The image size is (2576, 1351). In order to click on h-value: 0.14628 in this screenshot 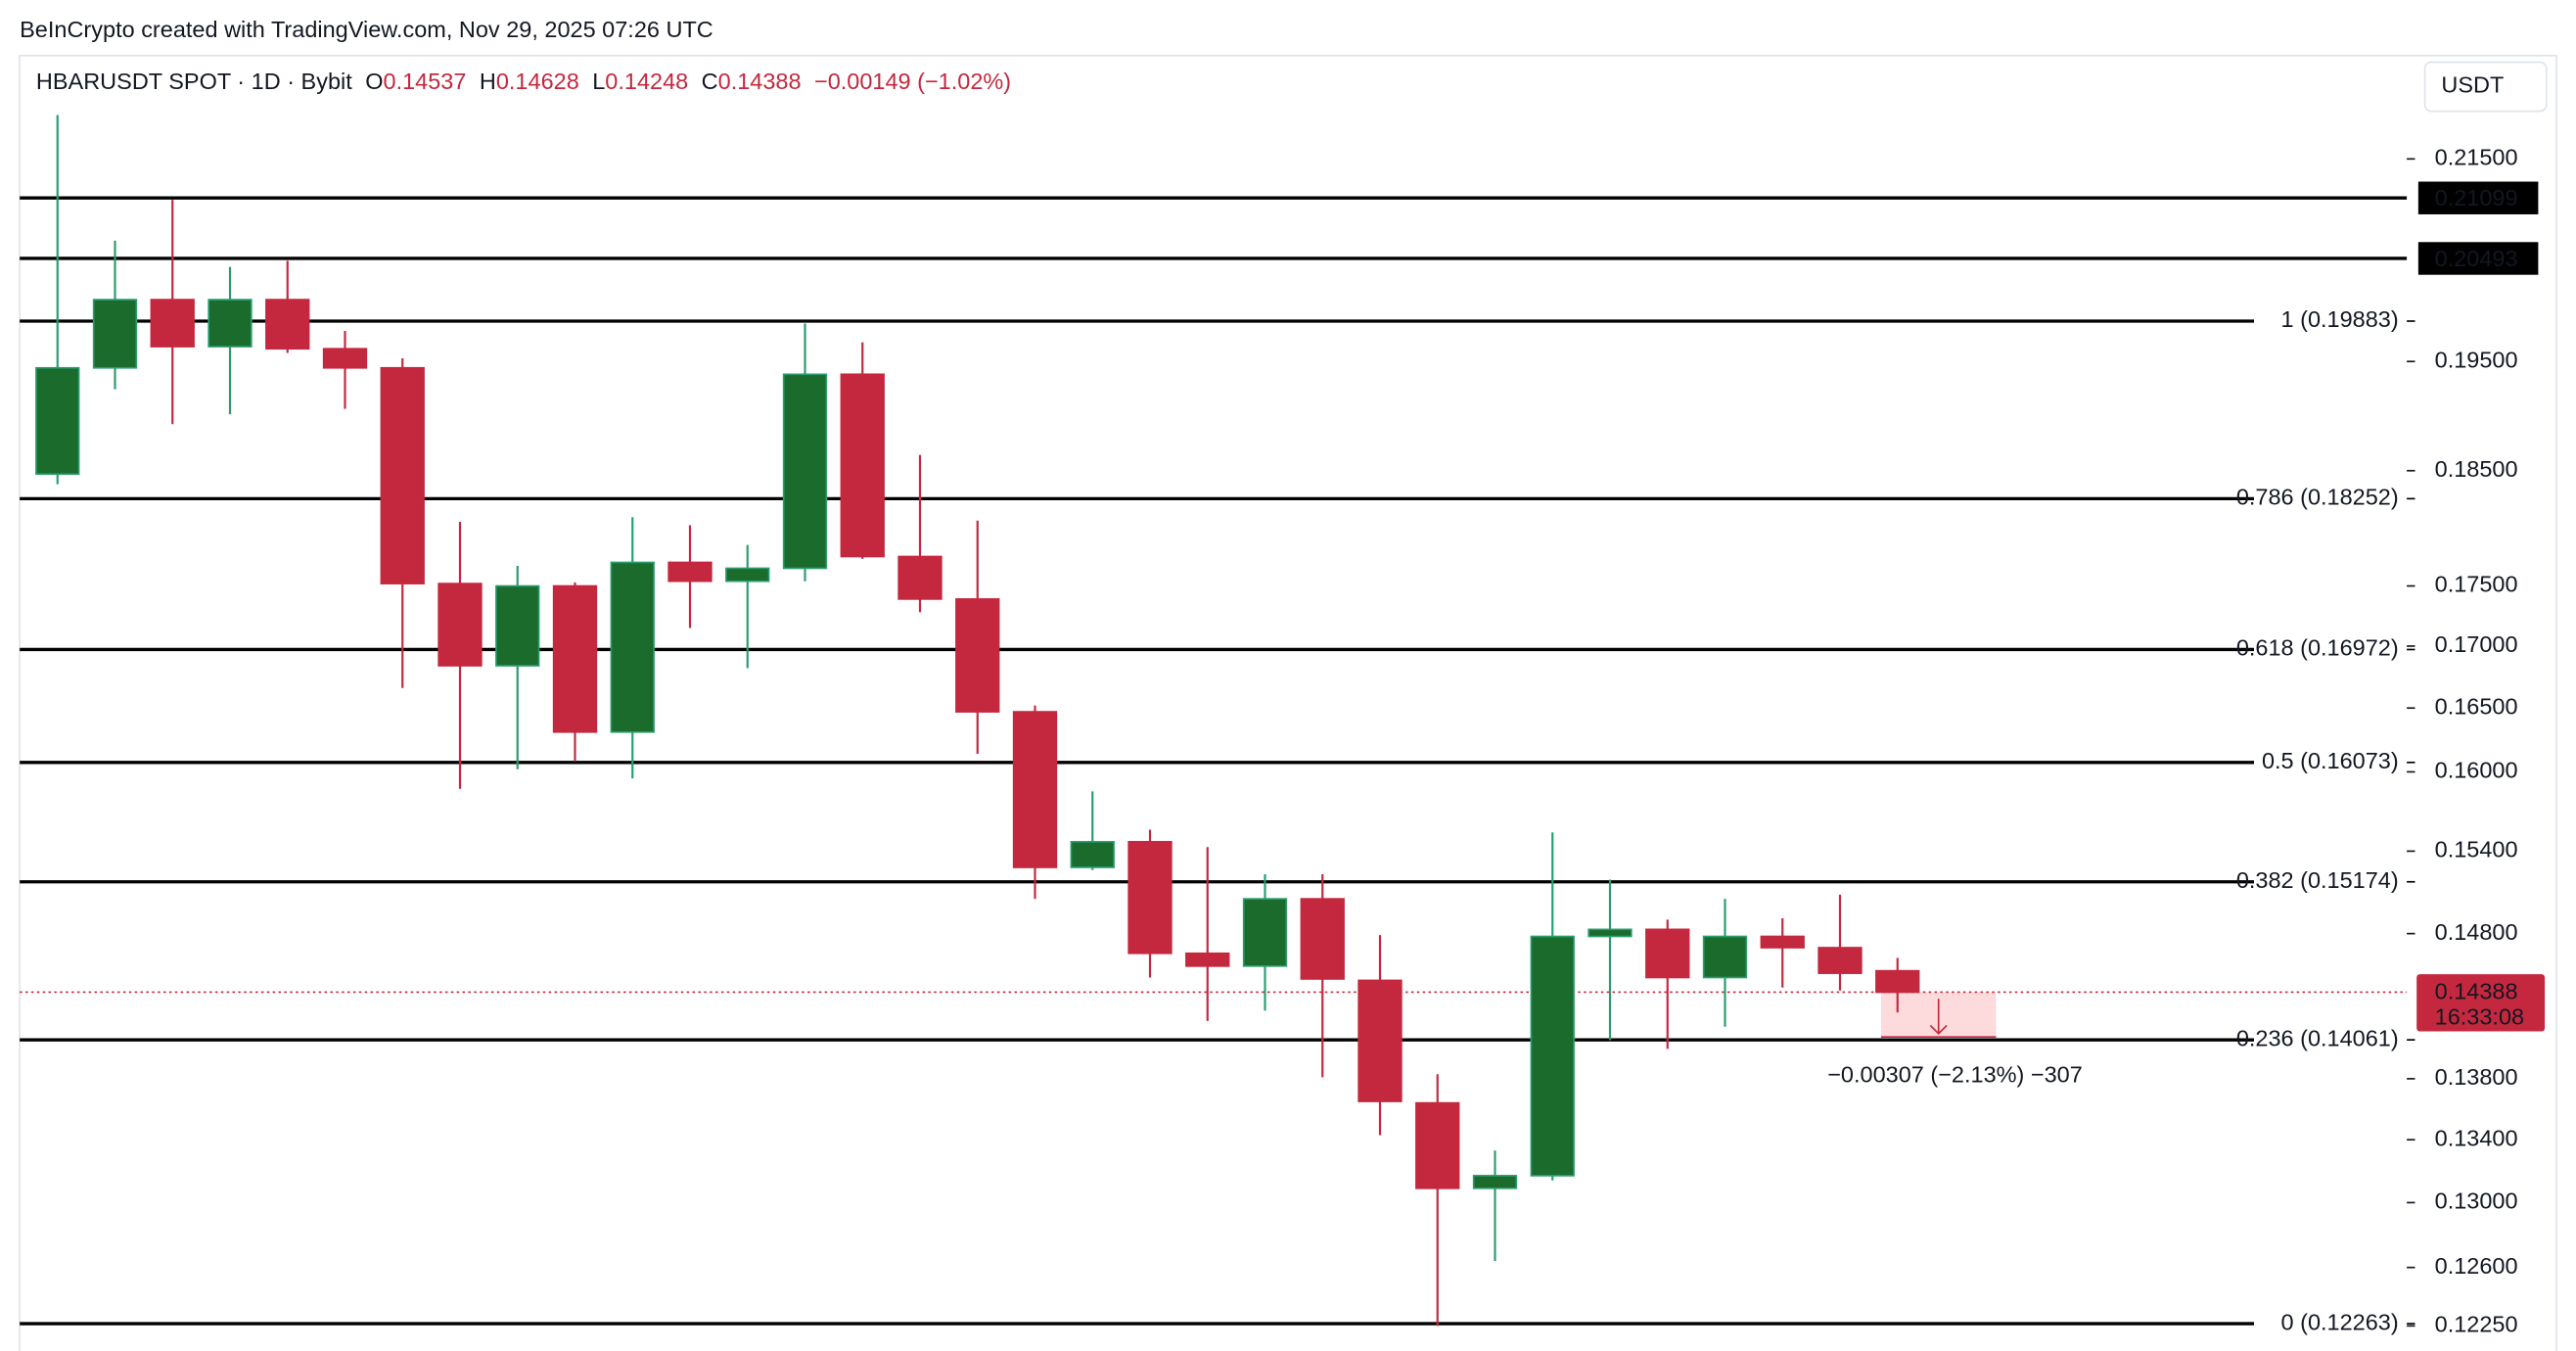, I will do `click(538, 81)`.